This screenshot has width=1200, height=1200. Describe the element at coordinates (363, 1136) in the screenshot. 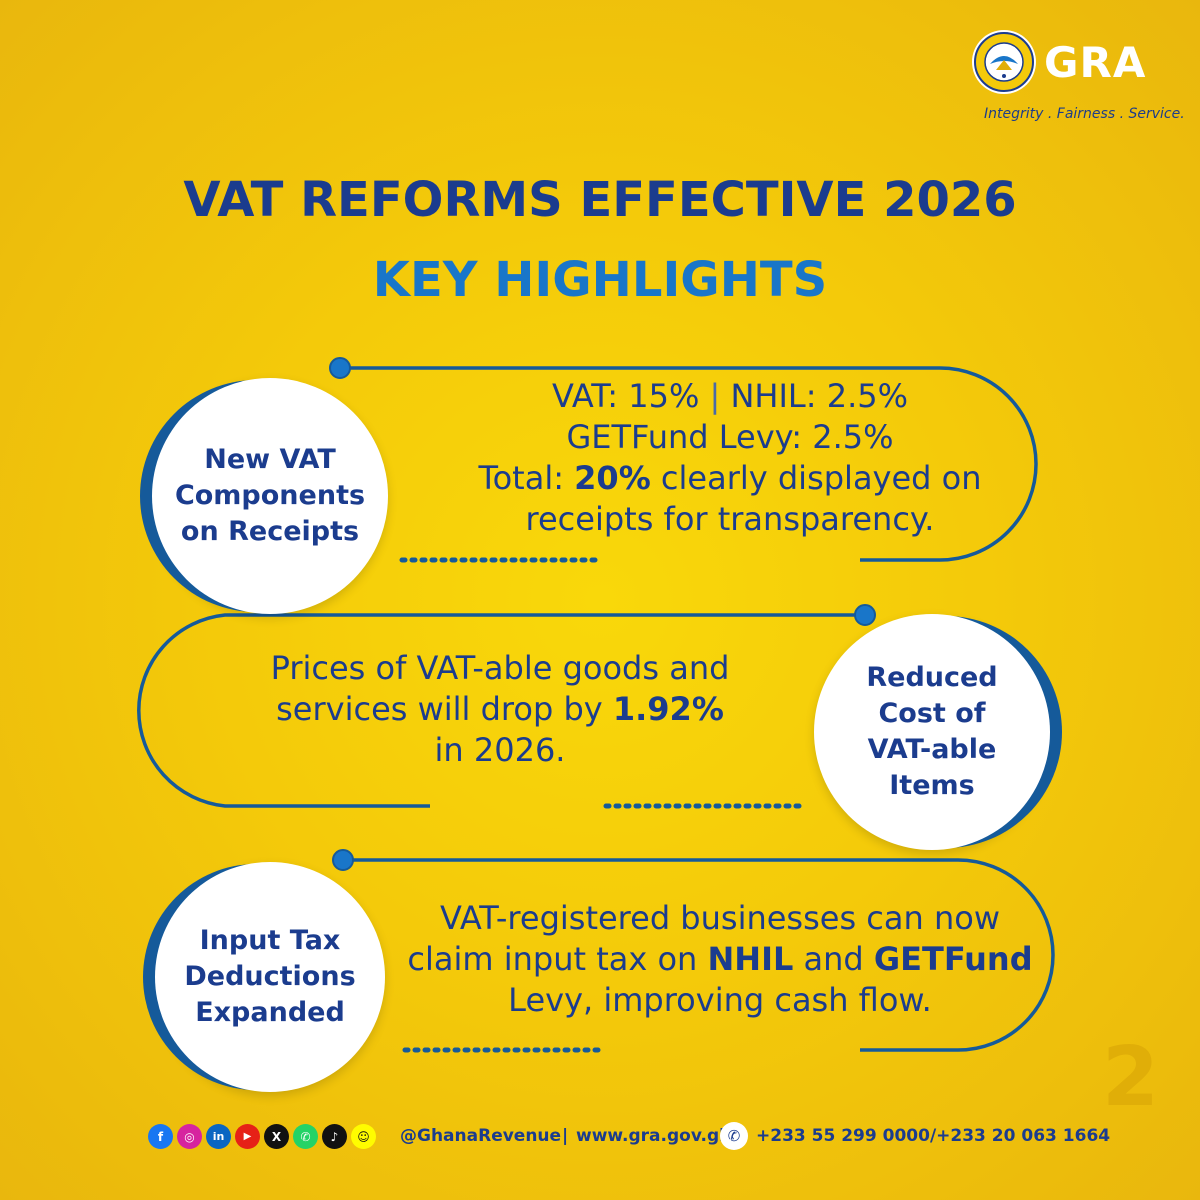

I see `snapchat-icon: ☺` at that location.